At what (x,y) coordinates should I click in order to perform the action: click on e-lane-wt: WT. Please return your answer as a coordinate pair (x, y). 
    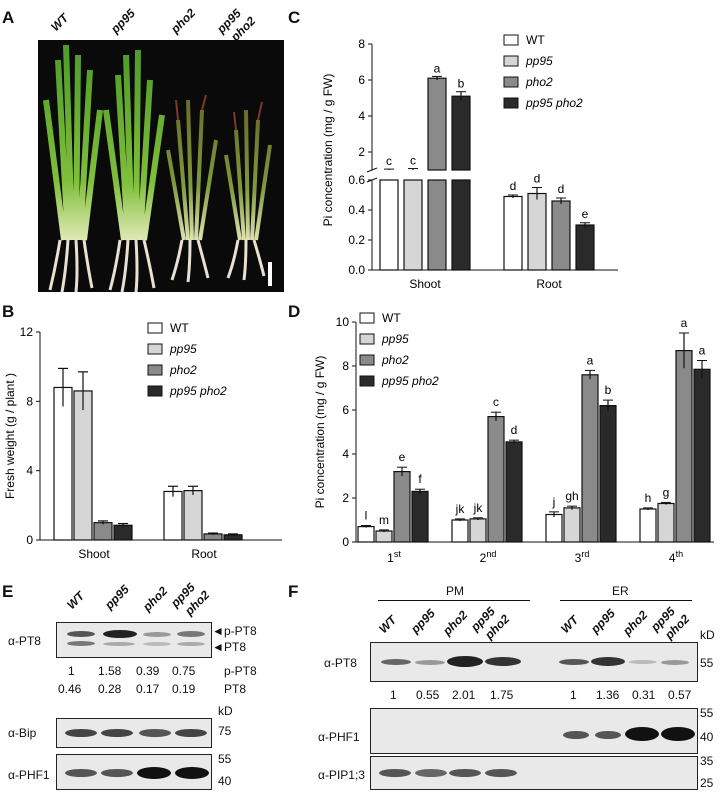
    Looking at the image, I should click on (76, 600).